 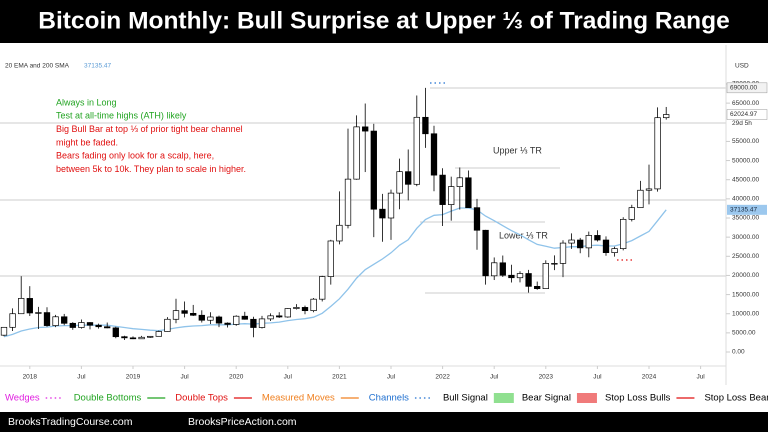 What do you see at coordinates (70, 422) in the screenshot?
I see `footer-left: BrooksTradingCourse.com` at bounding box center [70, 422].